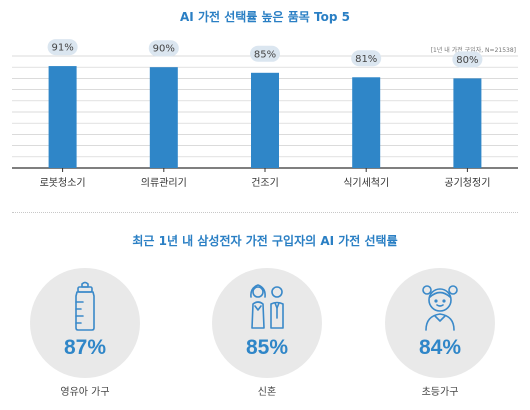 The image size is (530, 410). What do you see at coordinates (366, 183) in the screenshot?
I see `category-label: 식기세척기` at bounding box center [366, 183].